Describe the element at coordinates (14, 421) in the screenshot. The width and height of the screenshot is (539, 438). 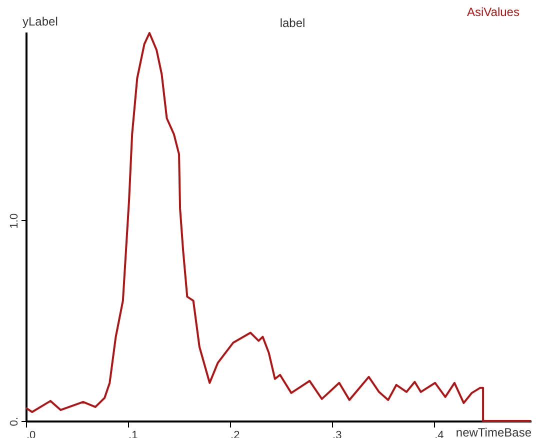
I see `y-tick-label: 0.` at that location.